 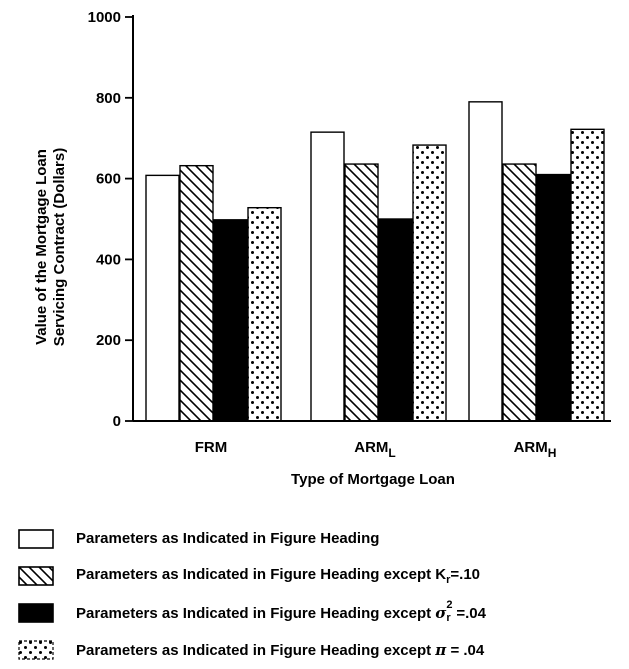 I want to click on y-tick-label: 400, so click(x=108, y=259).